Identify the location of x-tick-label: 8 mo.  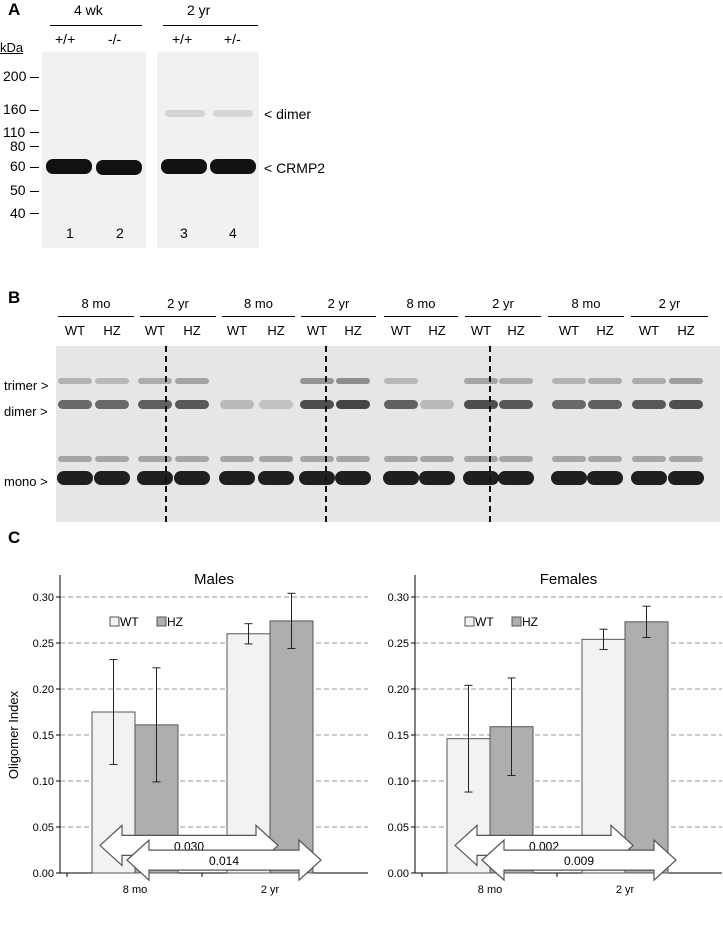
(135, 890).